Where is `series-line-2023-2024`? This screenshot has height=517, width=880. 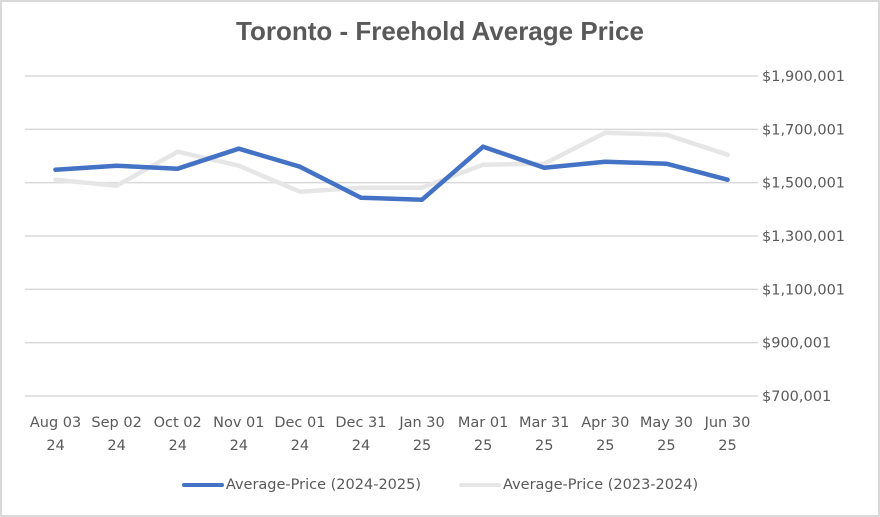
series-line-2023-2024 is located at coordinates (391, 162).